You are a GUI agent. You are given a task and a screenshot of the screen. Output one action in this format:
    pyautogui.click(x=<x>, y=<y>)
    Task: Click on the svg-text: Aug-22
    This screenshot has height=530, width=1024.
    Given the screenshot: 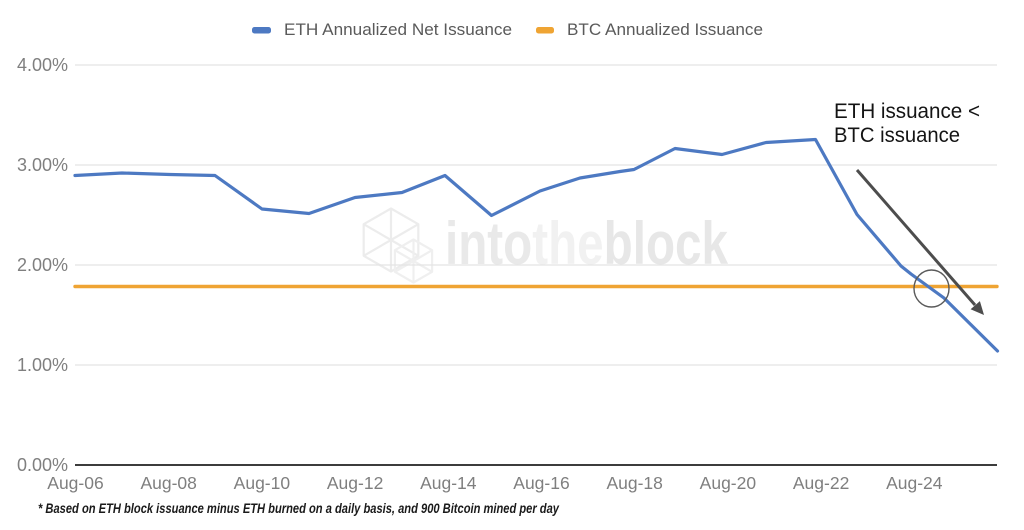 What is the action you would take?
    pyautogui.click(x=821, y=483)
    